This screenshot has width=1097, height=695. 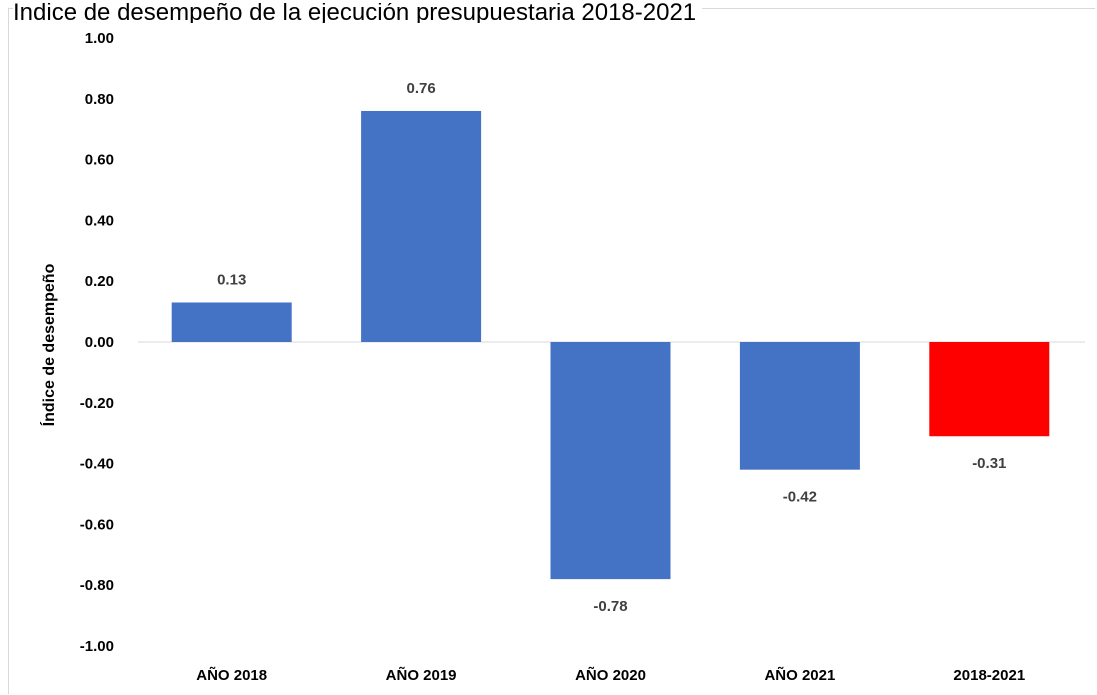 I want to click on category-label: AÑO 2021, so click(x=799, y=675).